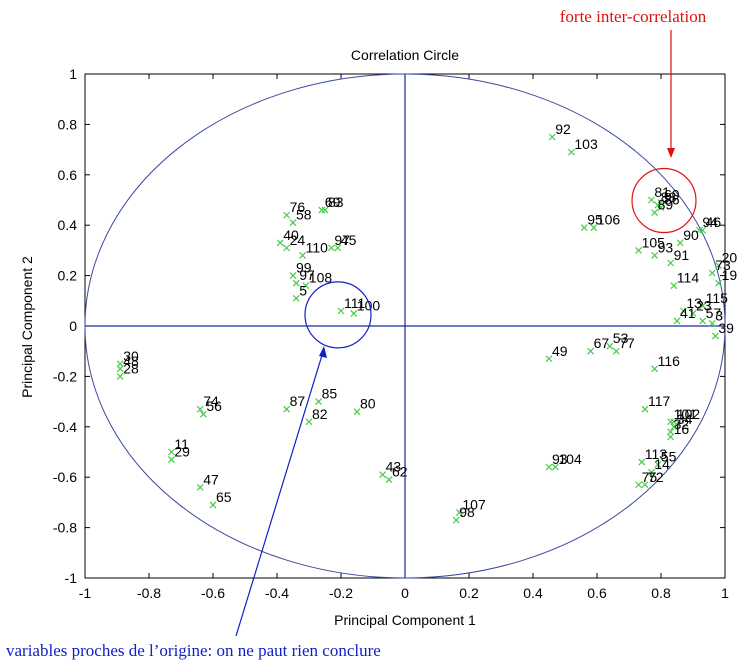 This screenshot has width=747, height=666. Describe the element at coordinates (570, 459) in the screenshot. I see `point-label: 104` at that location.